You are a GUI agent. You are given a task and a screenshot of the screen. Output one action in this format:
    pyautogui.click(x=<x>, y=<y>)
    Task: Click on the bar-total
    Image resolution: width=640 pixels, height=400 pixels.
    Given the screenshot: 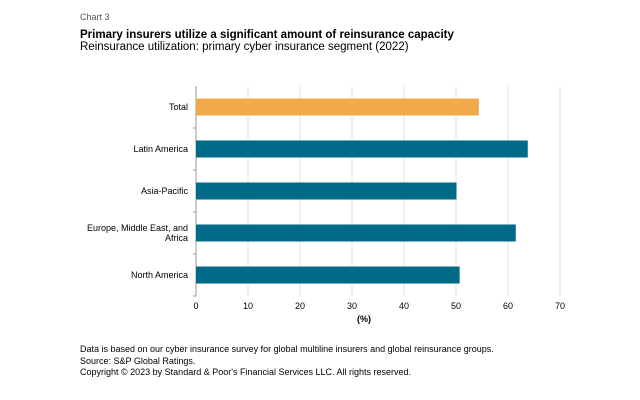 What is the action you would take?
    pyautogui.click(x=337, y=107)
    